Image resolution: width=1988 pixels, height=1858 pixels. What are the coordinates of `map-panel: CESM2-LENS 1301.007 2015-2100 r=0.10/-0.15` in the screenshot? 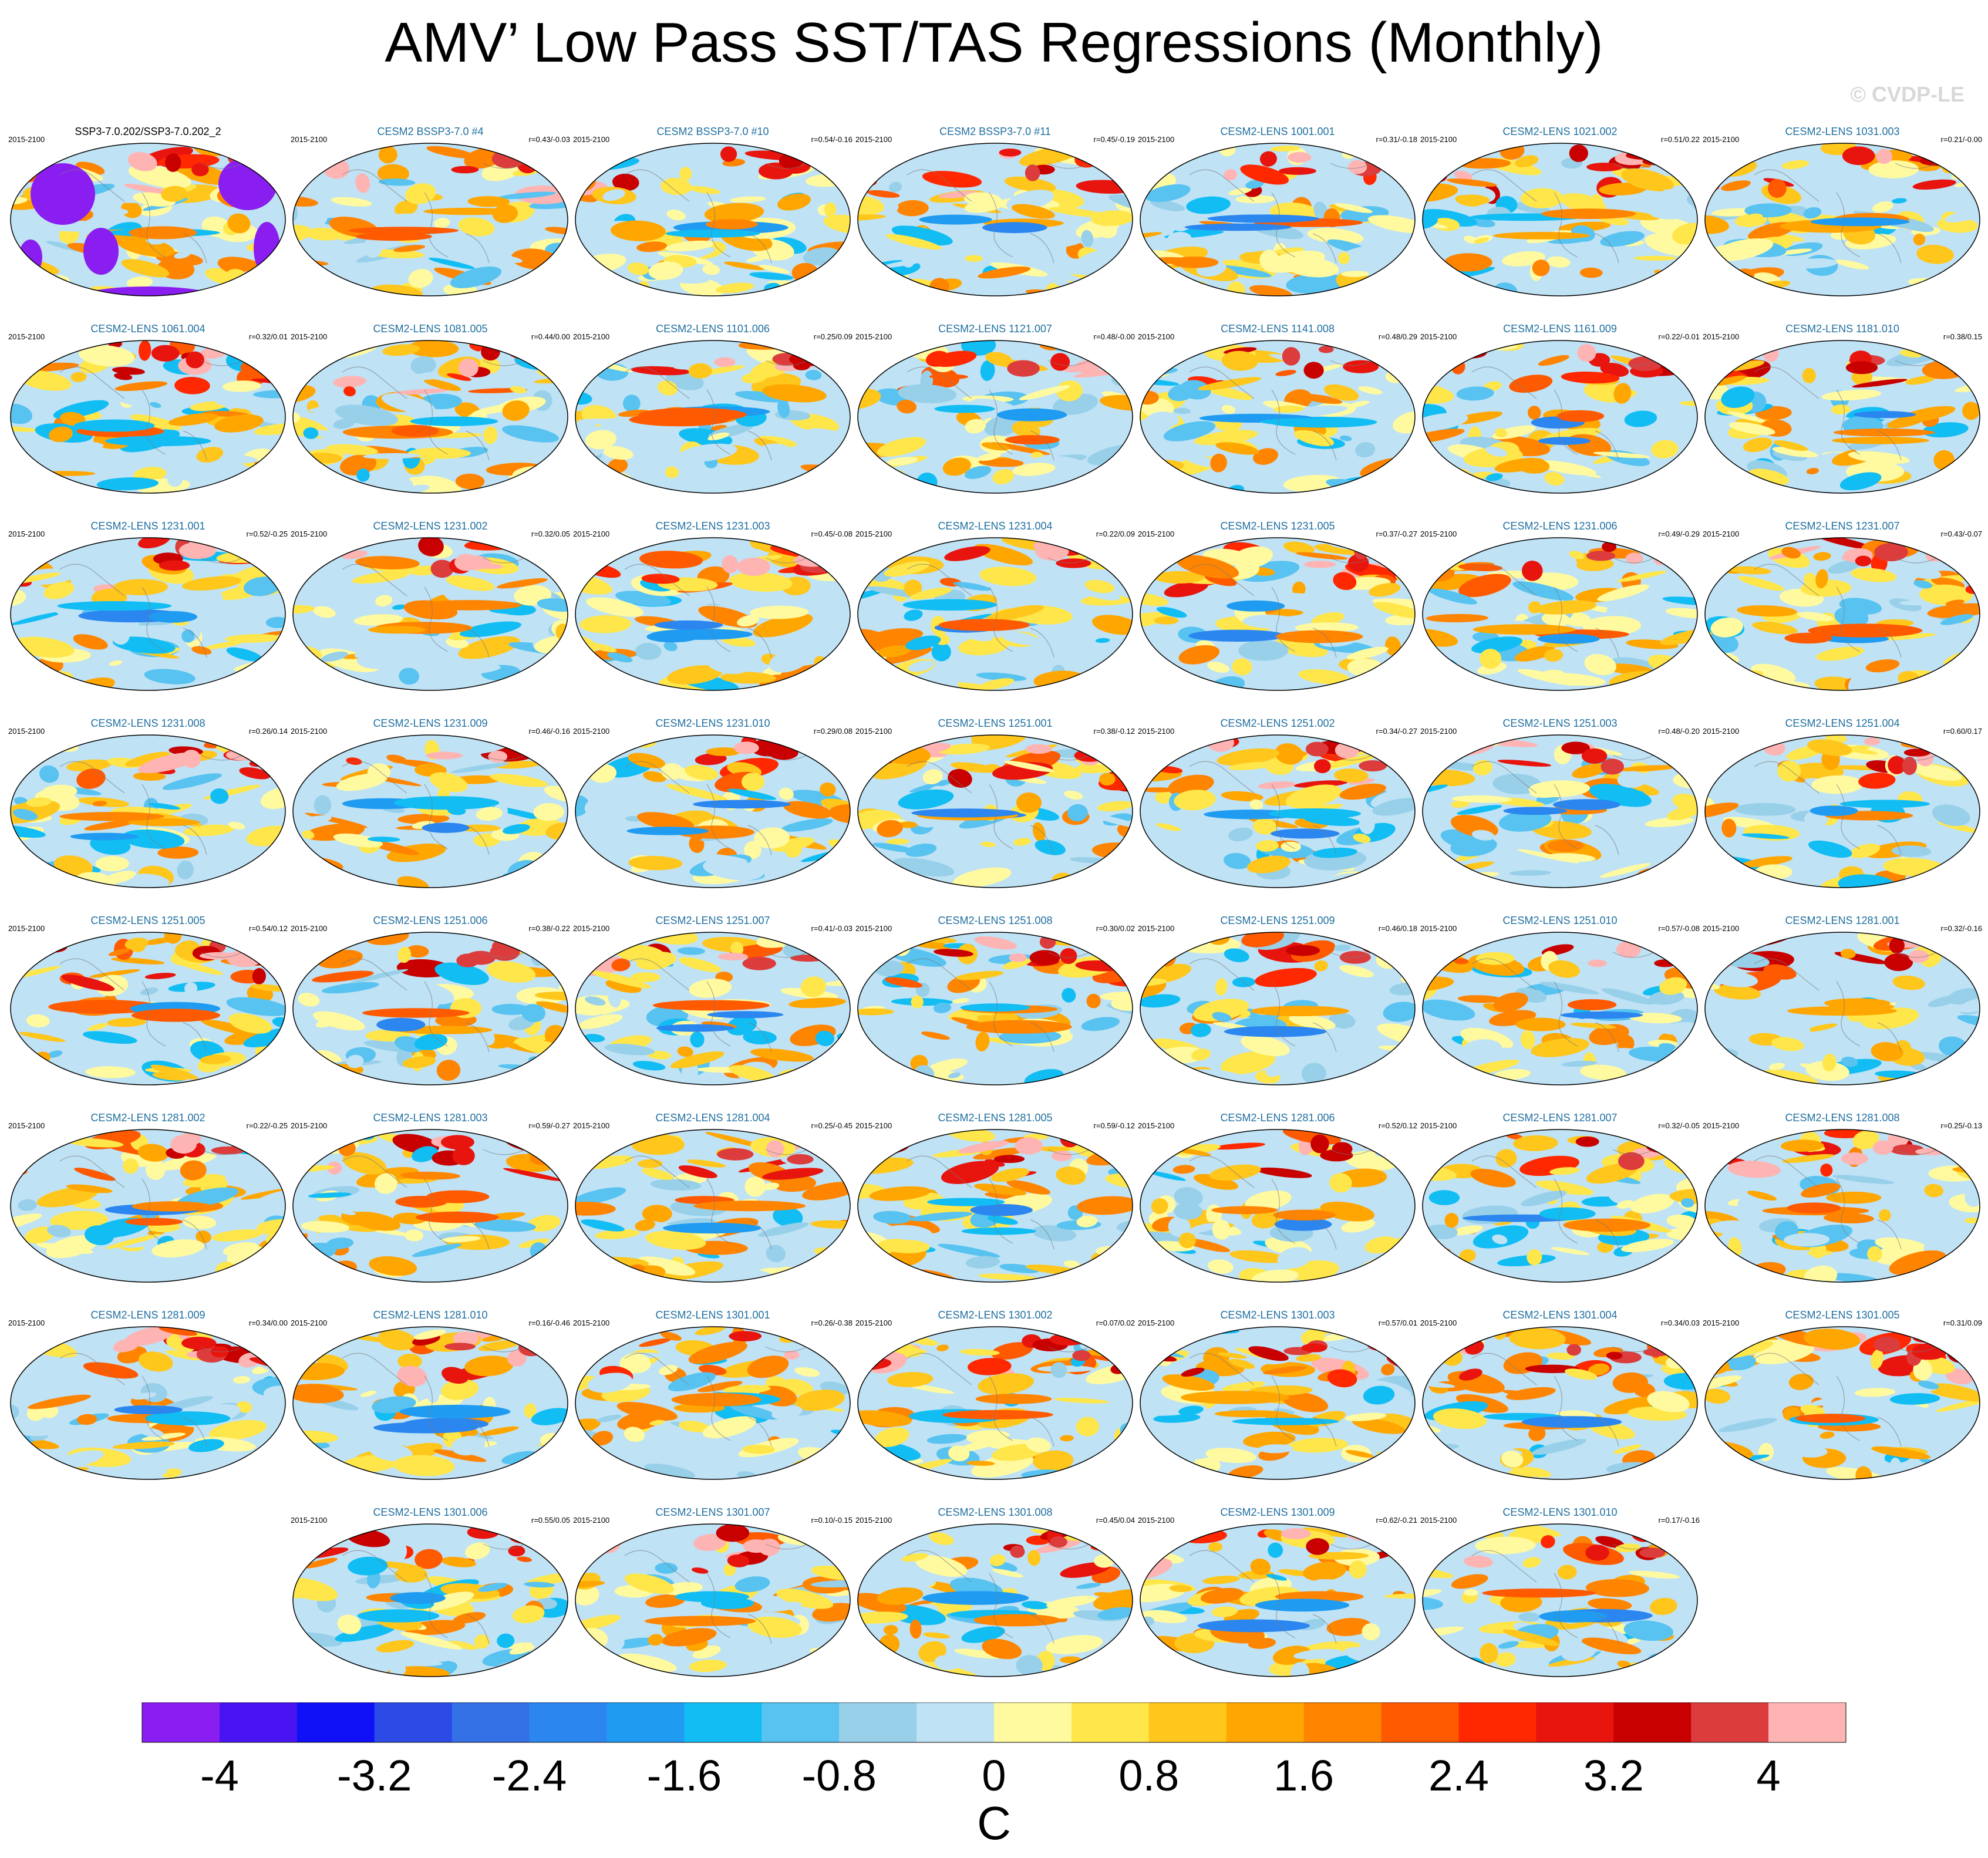 It's located at (713, 1592).